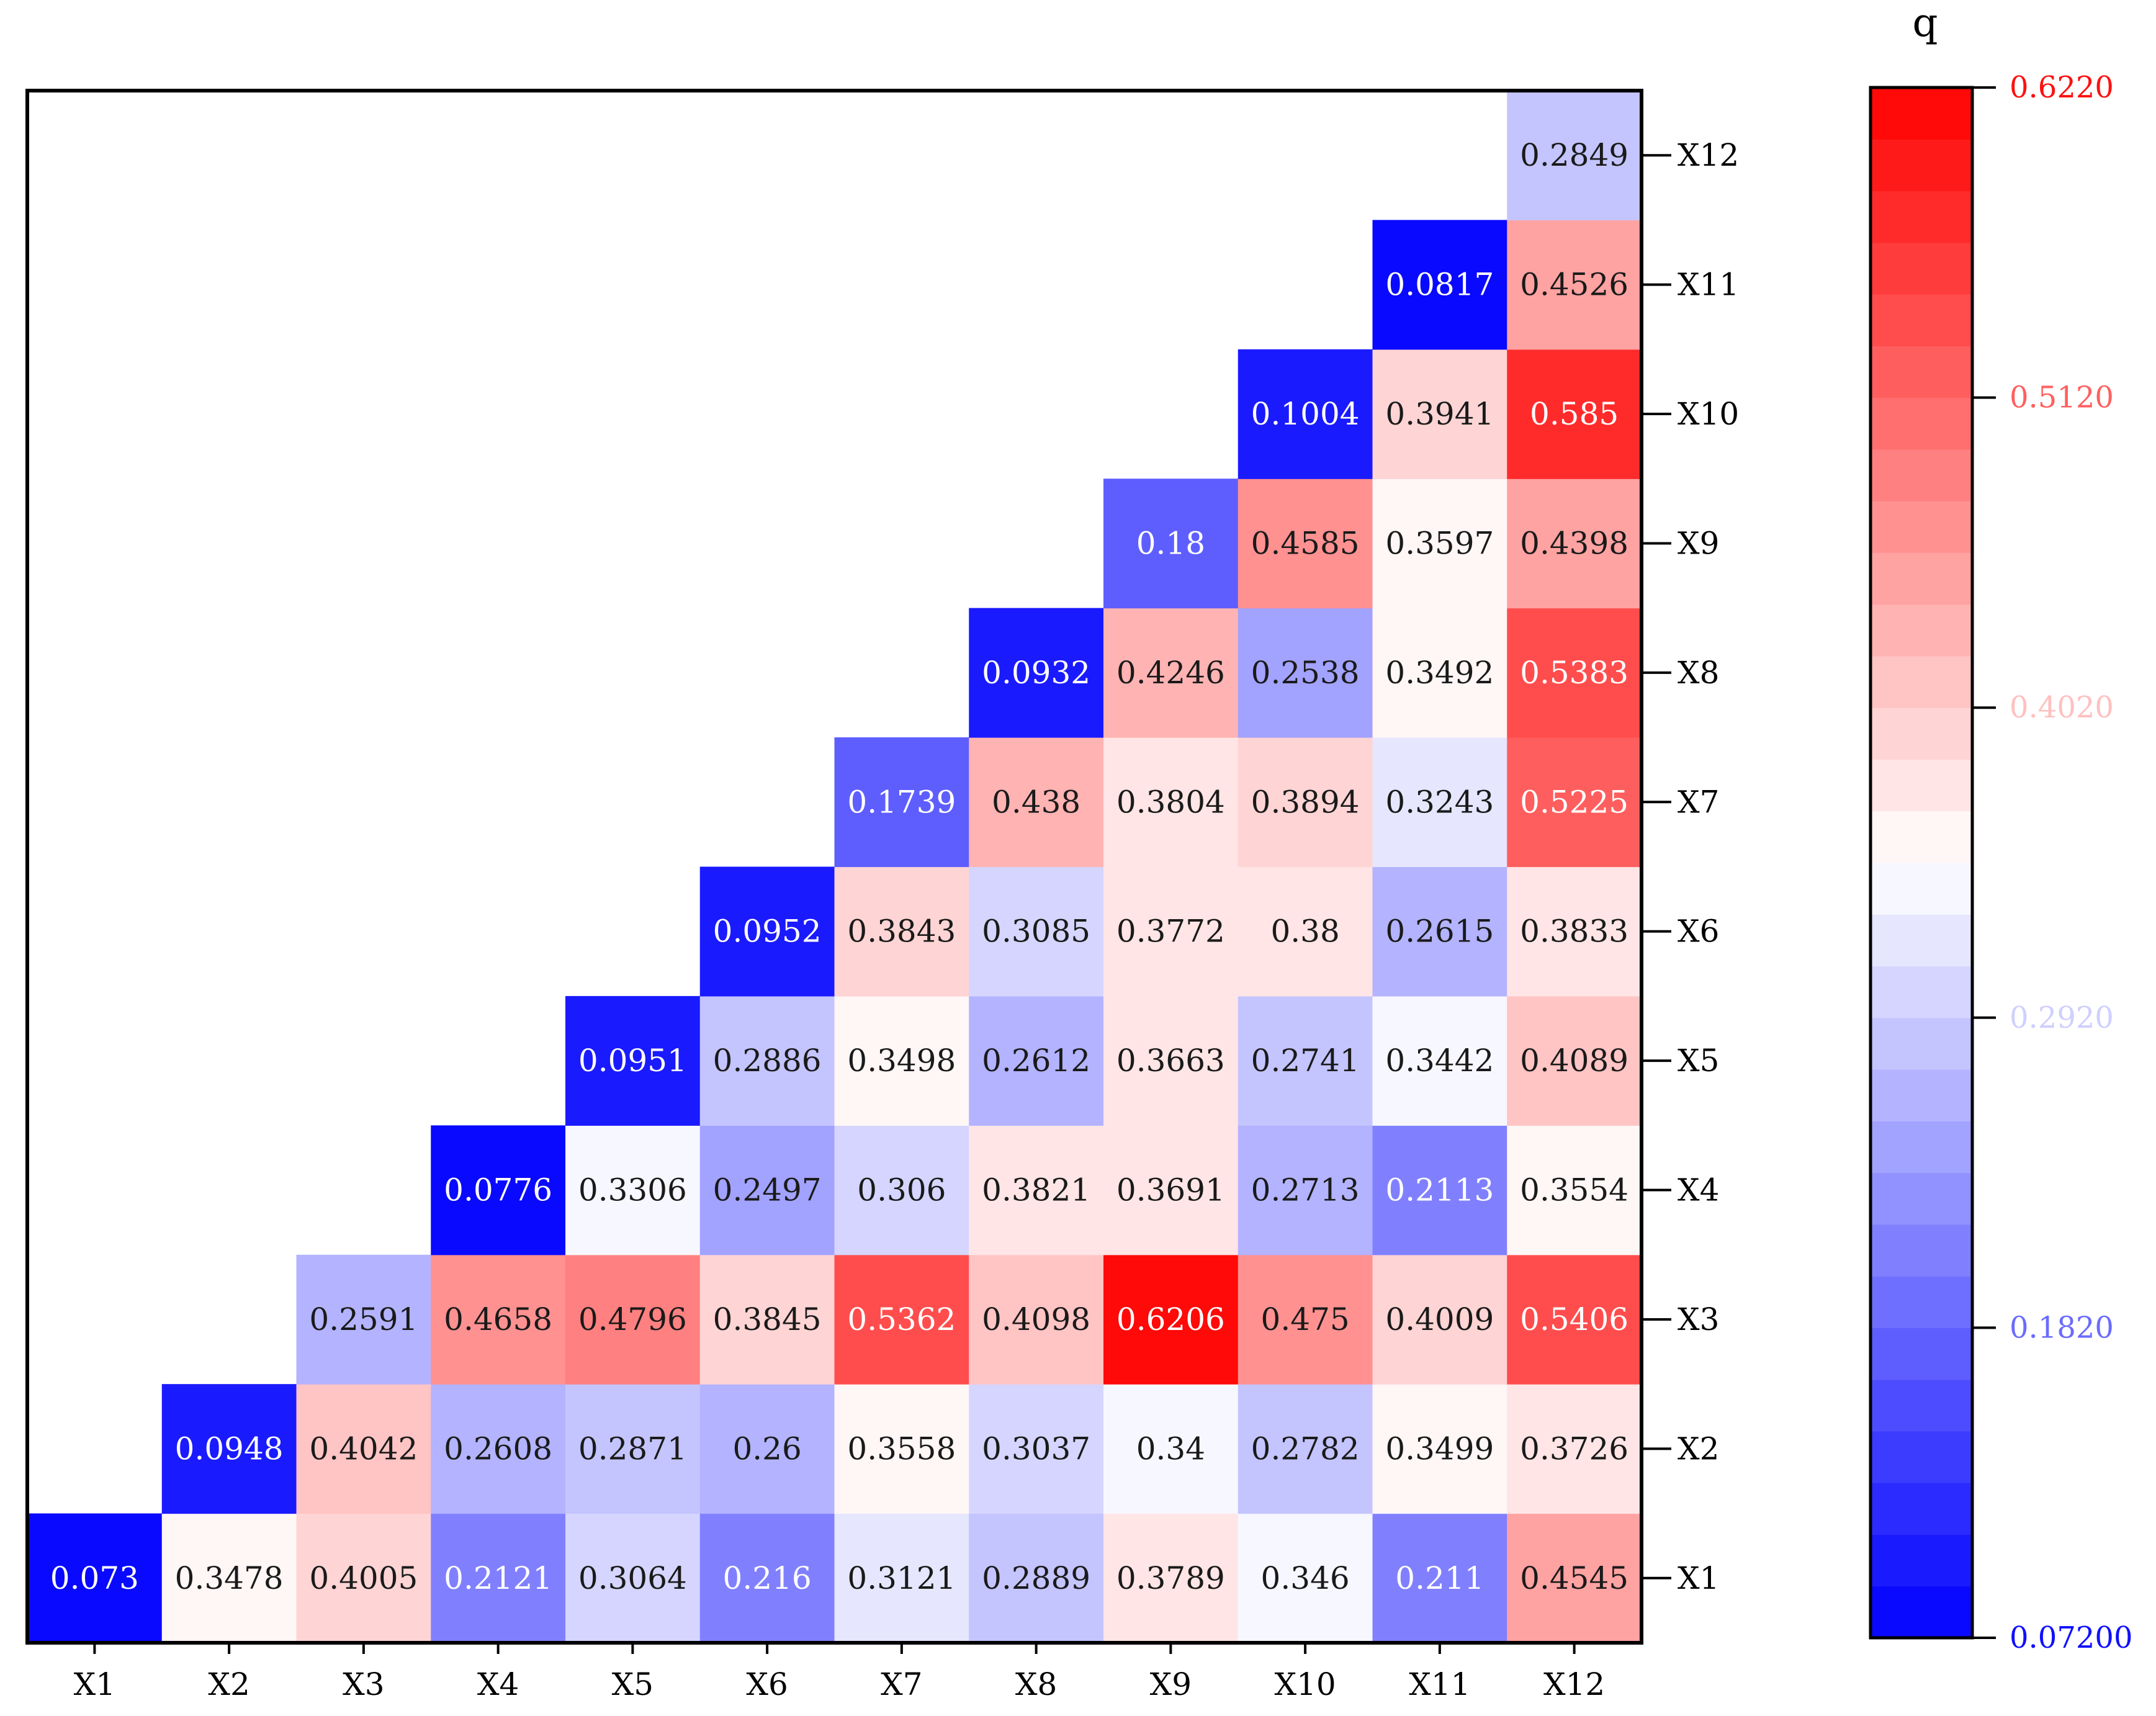 The height and width of the screenshot is (1716, 2156). I want to click on x-tick-label: X2, so click(229, 1684).